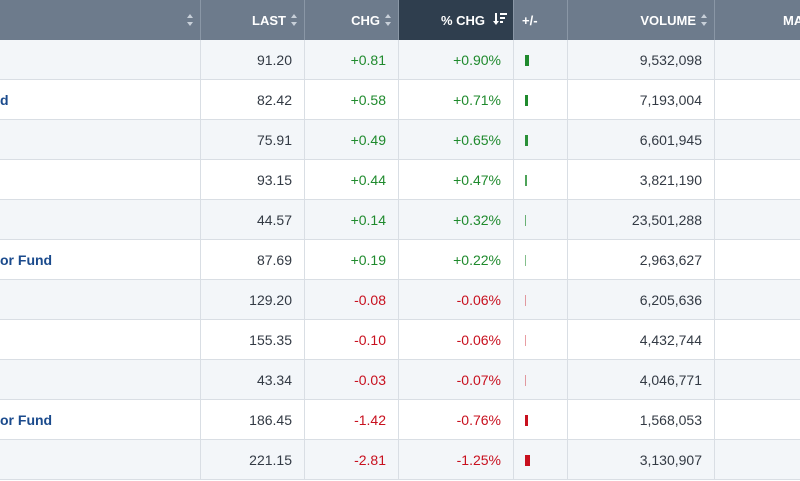 Image resolution: width=800 pixels, height=481 pixels. I want to click on table-row: 221.15 -2.81 -1.25% 3,130,907, so click(400, 460).